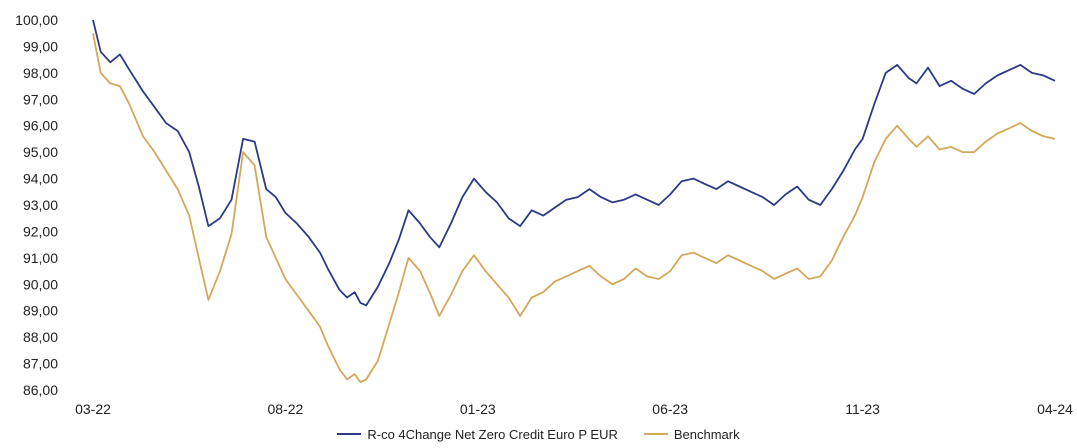 The image size is (1077, 448). Describe the element at coordinates (40, 231) in the screenshot. I see `y-tick-label: 92,00` at that location.